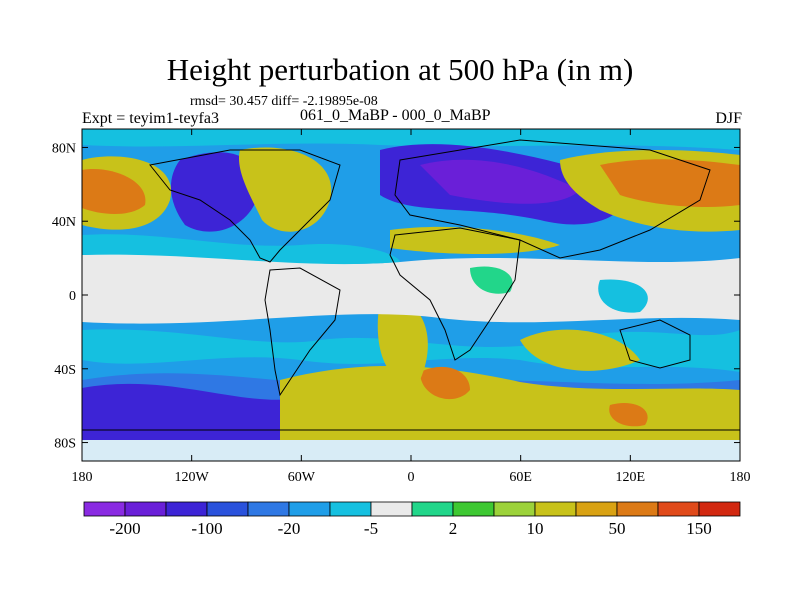 Image resolution: width=800 pixels, height=600 pixels. Describe the element at coordinates (445, 383) in the screenshot. I see `south-atlantic-high` at that location.